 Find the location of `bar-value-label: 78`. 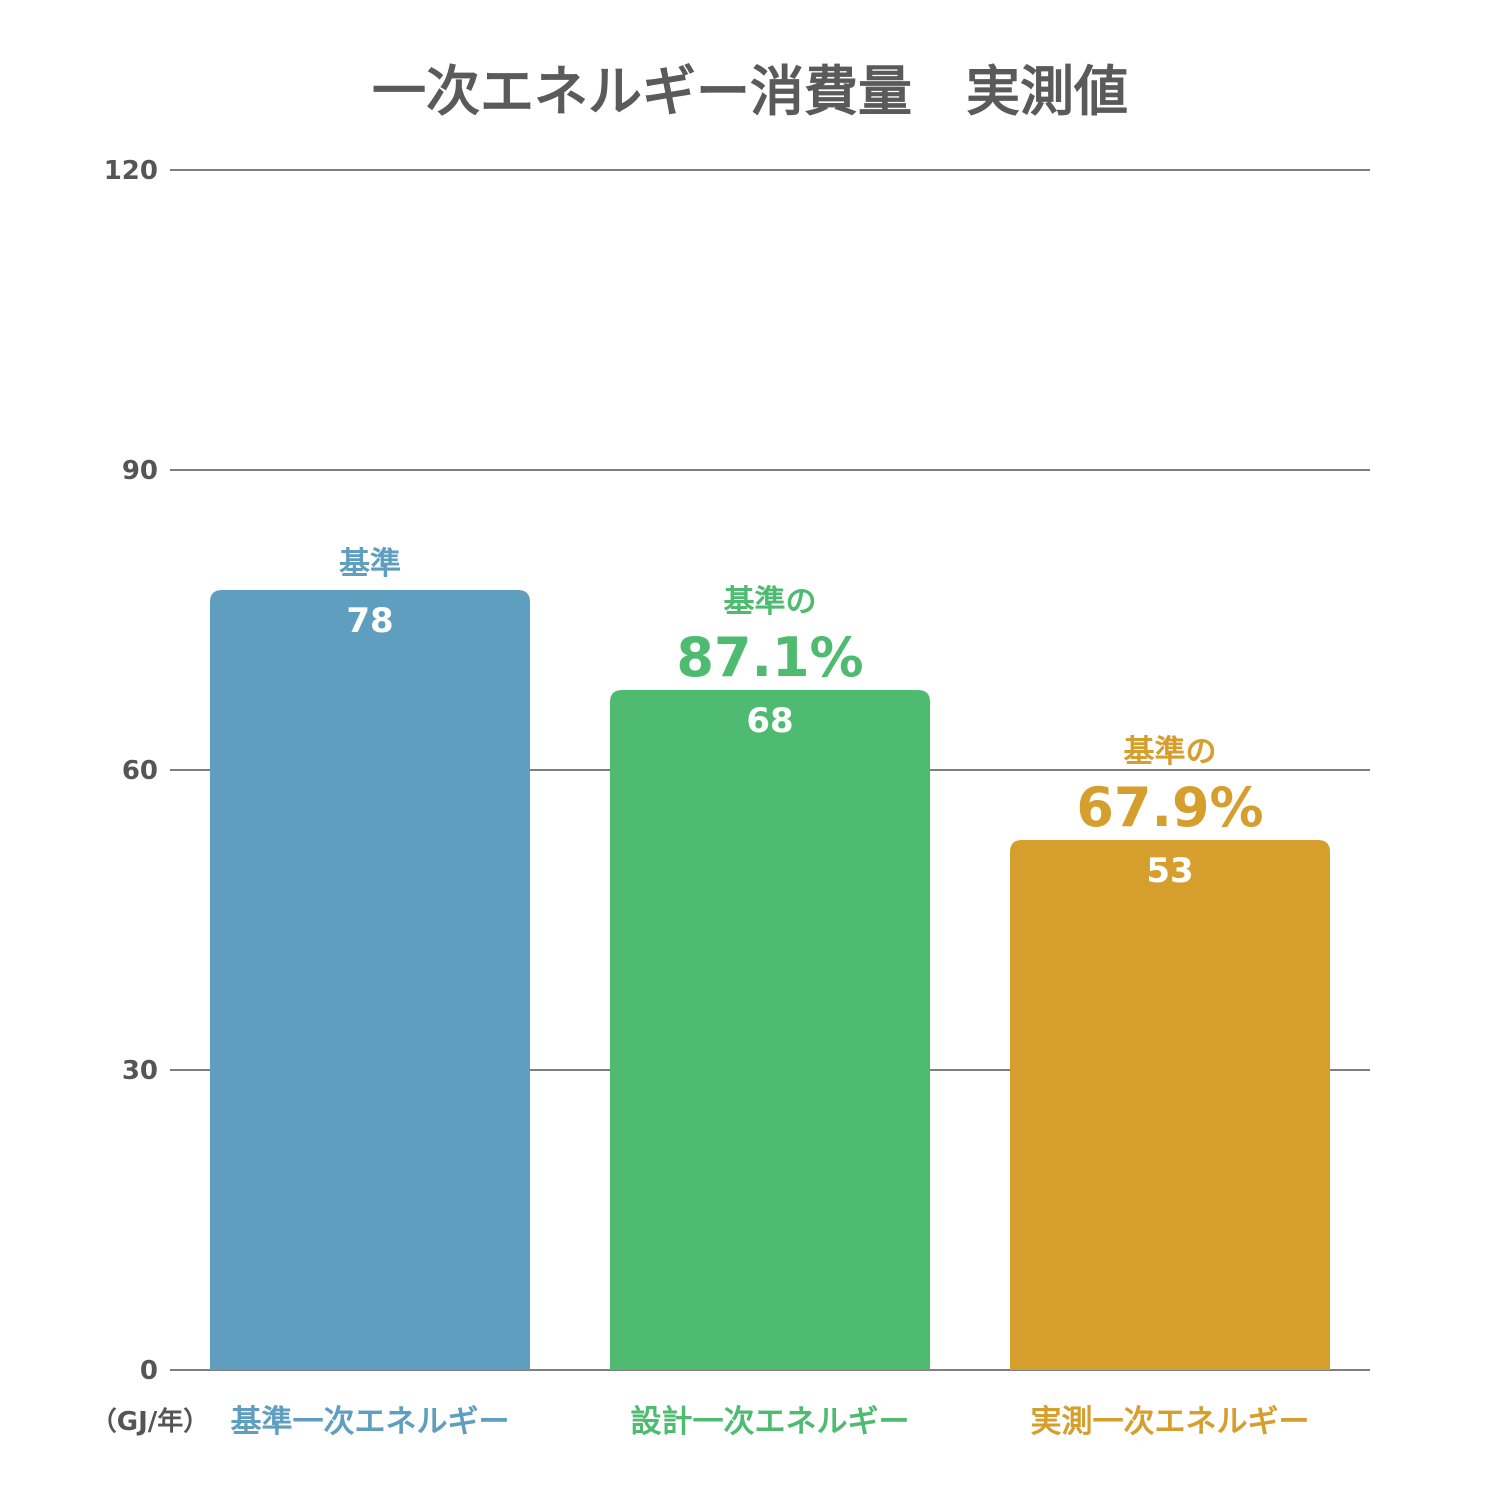

bar-value-label: 78 is located at coordinates (369, 621).